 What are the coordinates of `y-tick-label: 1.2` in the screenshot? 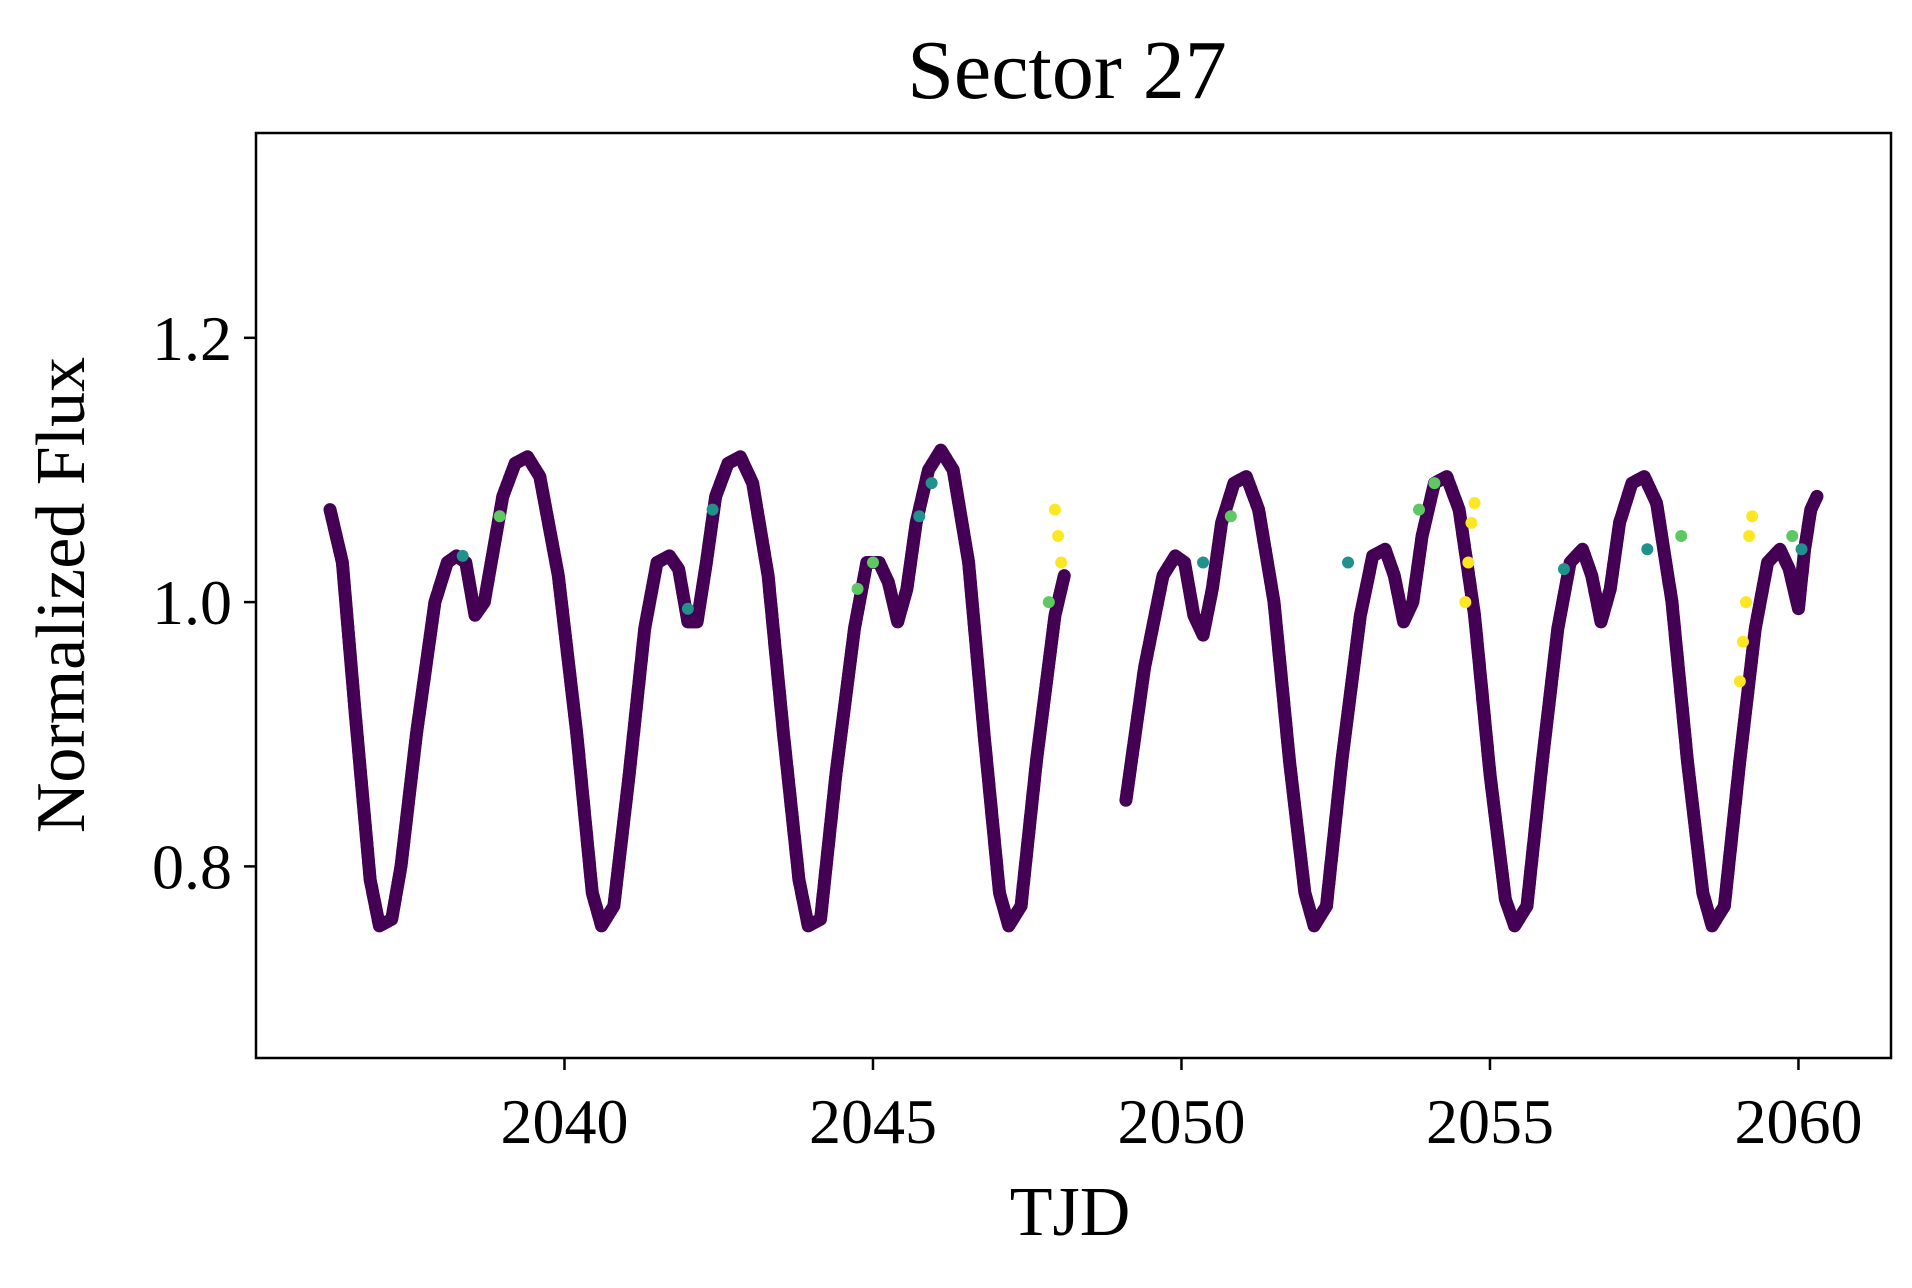 It's located at (192, 338).